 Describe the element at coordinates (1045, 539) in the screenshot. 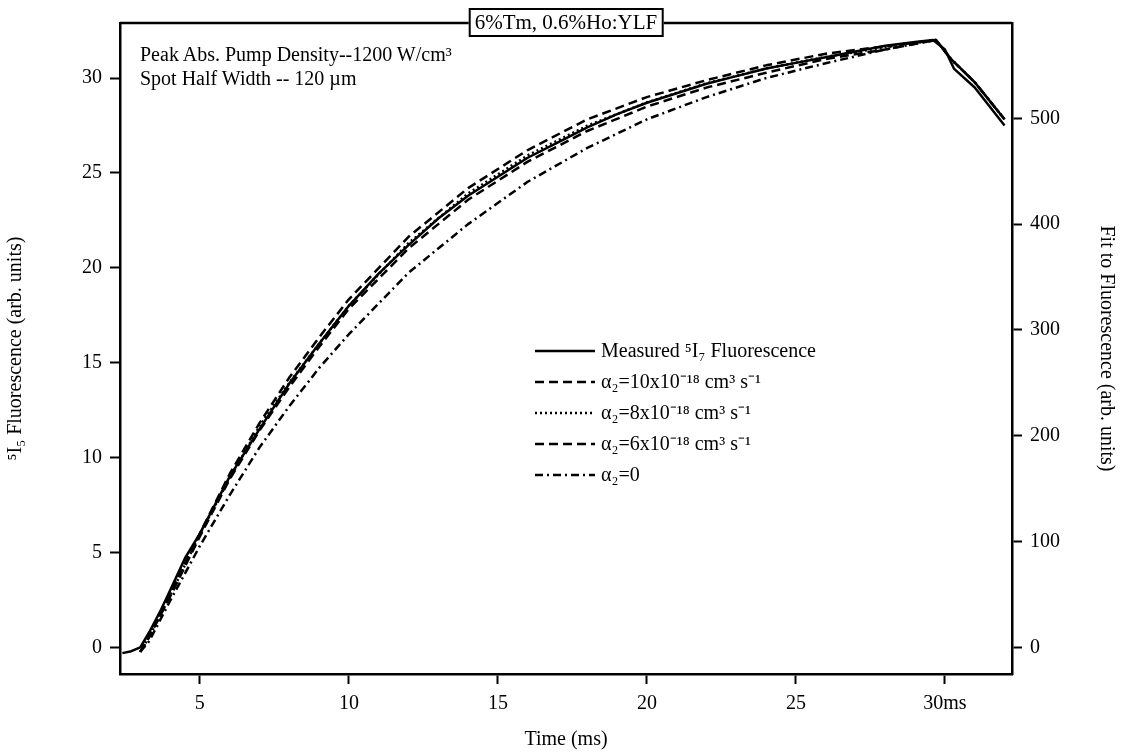

I see `y2-tick-label: 100` at that location.